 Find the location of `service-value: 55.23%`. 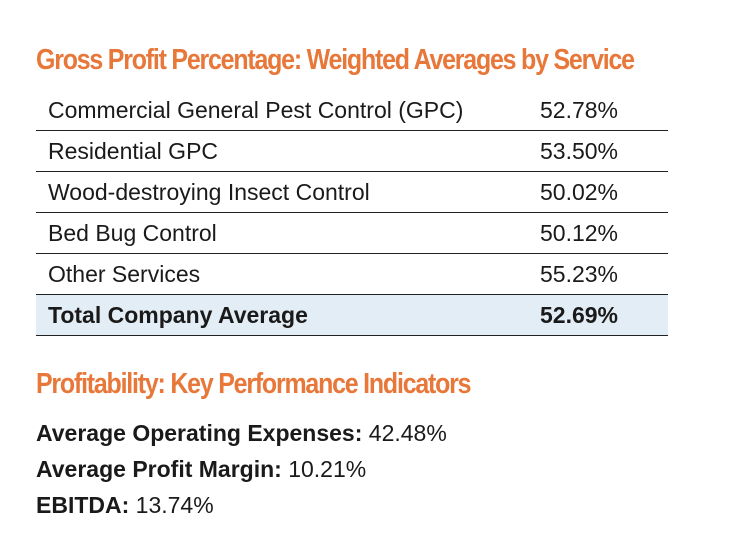

service-value: 55.23% is located at coordinates (604, 274).